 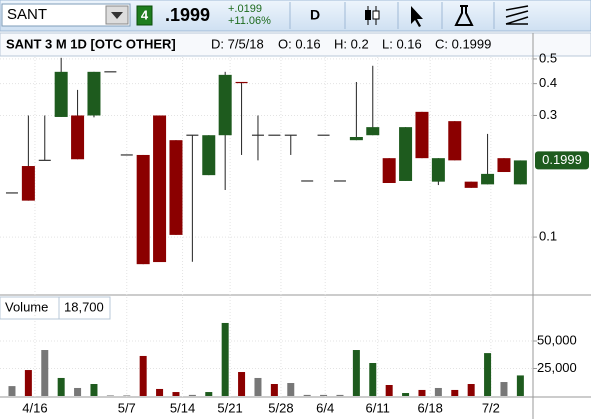 I want to click on symbol: SANT, so click(x=27, y=14).